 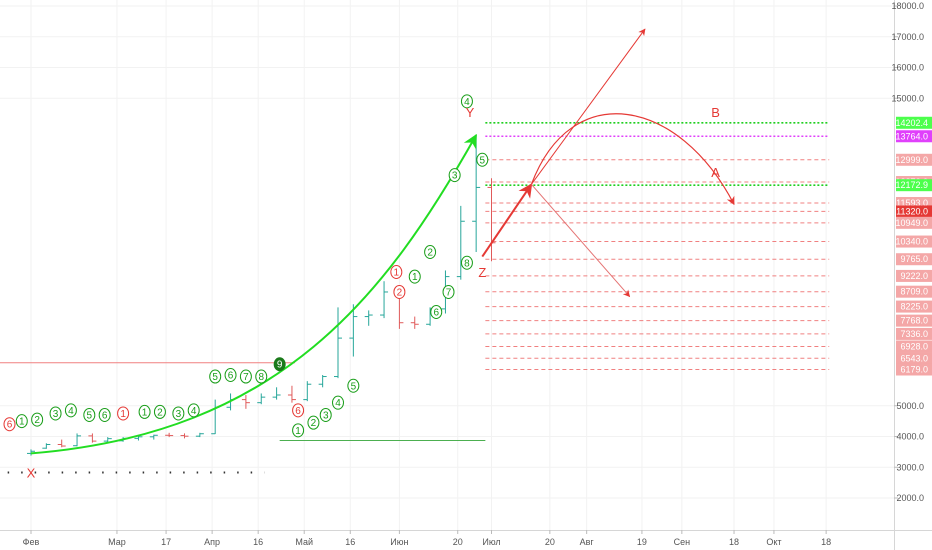 I want to click on time-tick-label: 20, so click(x=550, y=542).